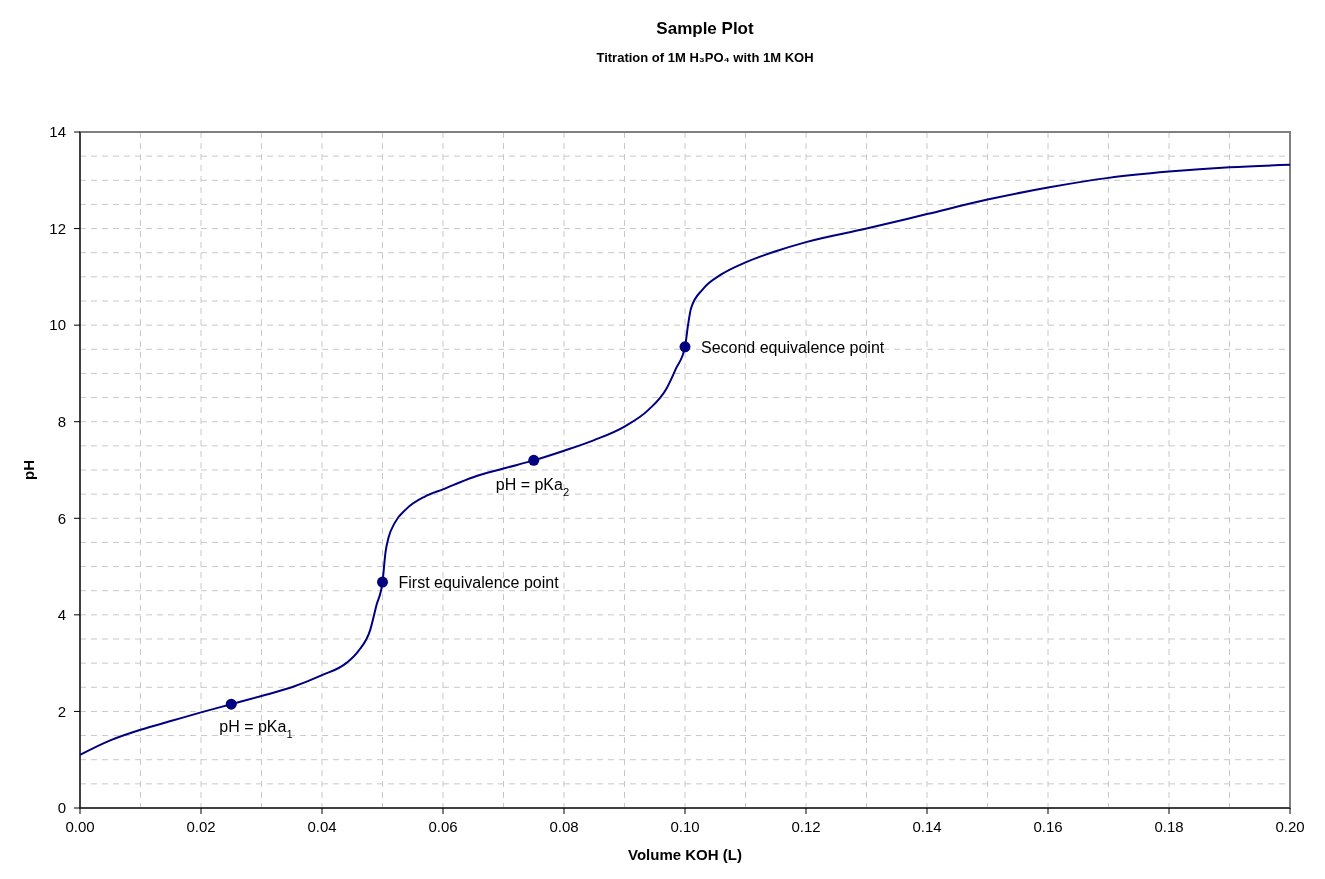  I want to click on y-tick-label: 10, so click(57, 325).